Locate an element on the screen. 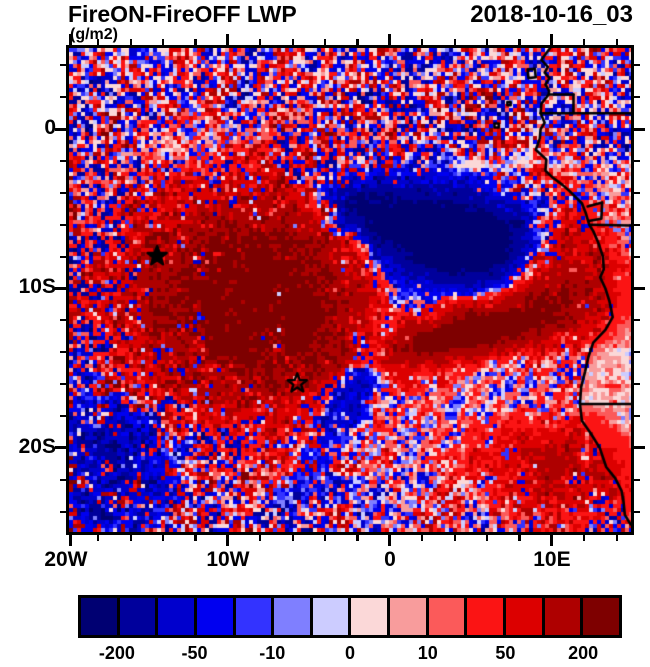 This screenshot has width=650, height=667. units-label: (g/m2) is located at coordinates (94, 34).